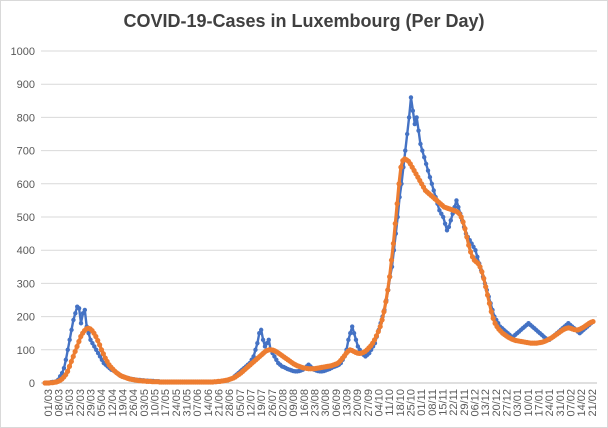  What do you see at coordinates (113, 403) in the screenshot?
I see `x-tick-label: 12/04` at bounding box center [113, 403].